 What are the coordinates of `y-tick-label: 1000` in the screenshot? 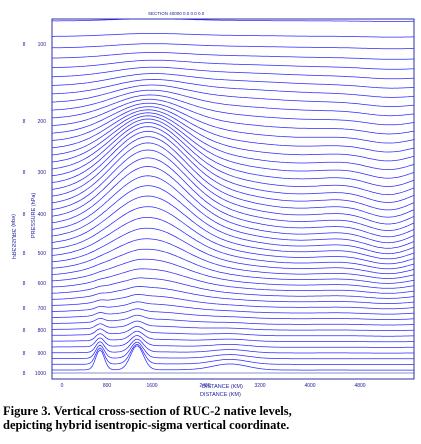 It's located at (40, 374).